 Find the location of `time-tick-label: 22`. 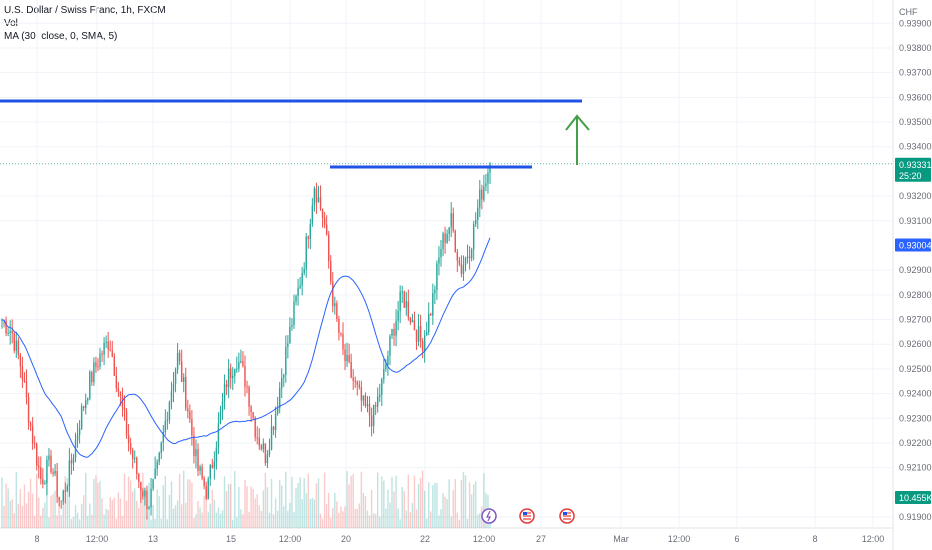

time-tick-label: 22 is located at coordinates (425, 539).